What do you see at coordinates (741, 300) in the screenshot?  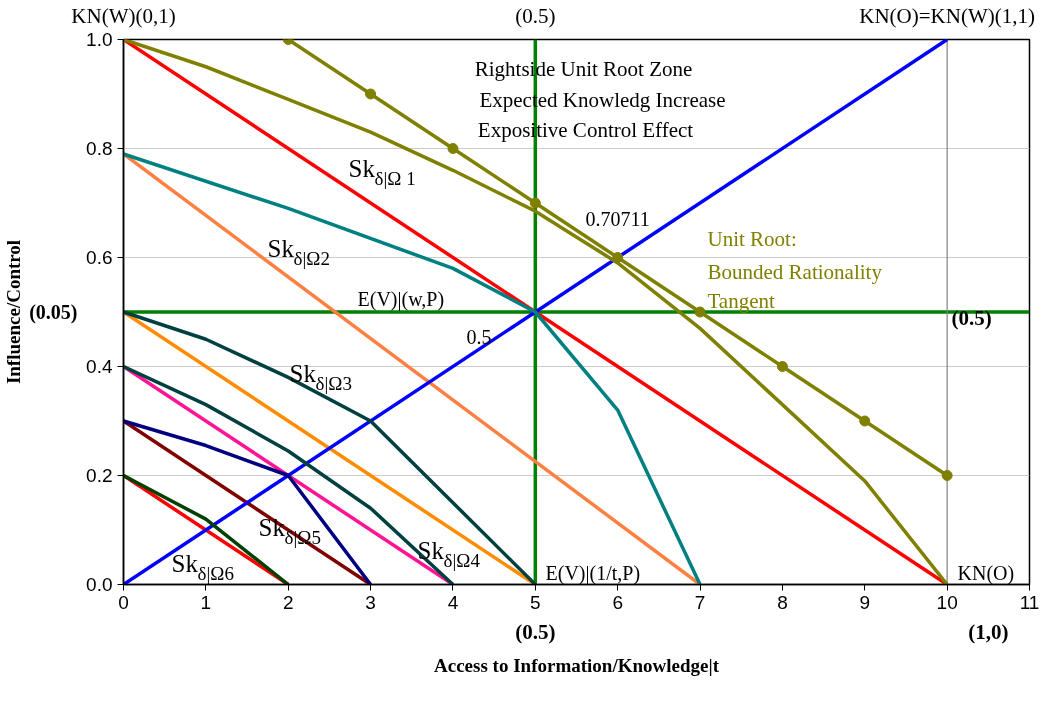 I see `annotation: Tangent` at bounding box center [741, 300].